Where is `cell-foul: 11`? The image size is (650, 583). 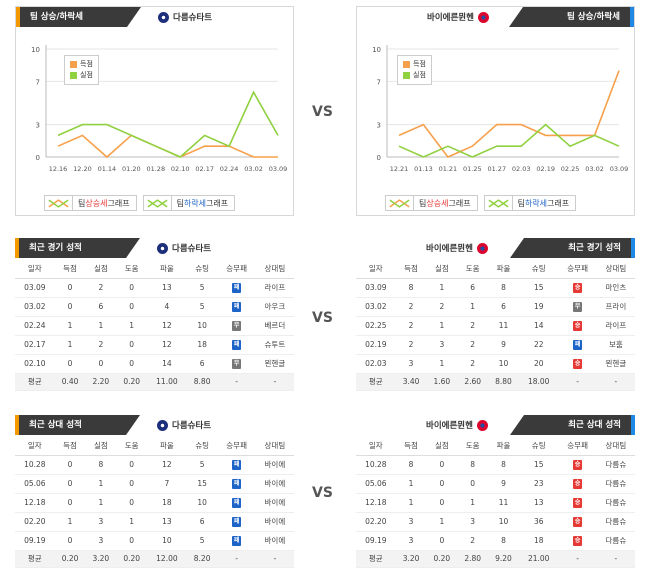 cell-foul: 11 is located at coordinates (503, 326).